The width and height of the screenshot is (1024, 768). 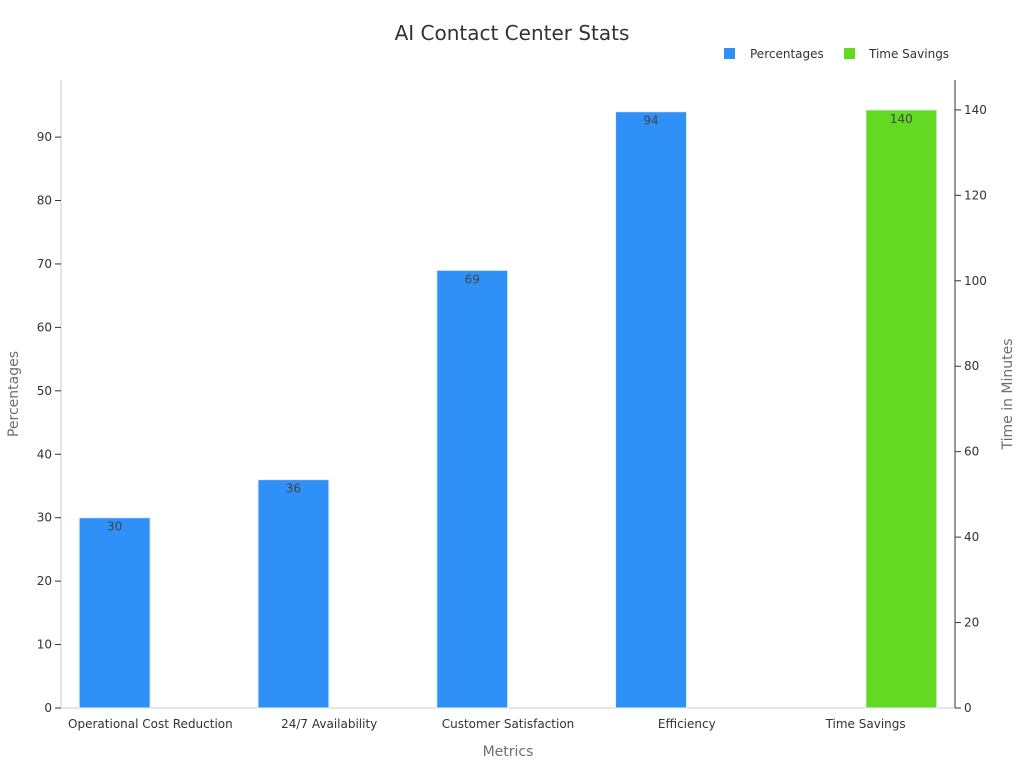 What do you see at coordinates (150, 724) in the screenshot?
I see `category-label: Operational Cost Reduction` at bounding box center [150, 724].